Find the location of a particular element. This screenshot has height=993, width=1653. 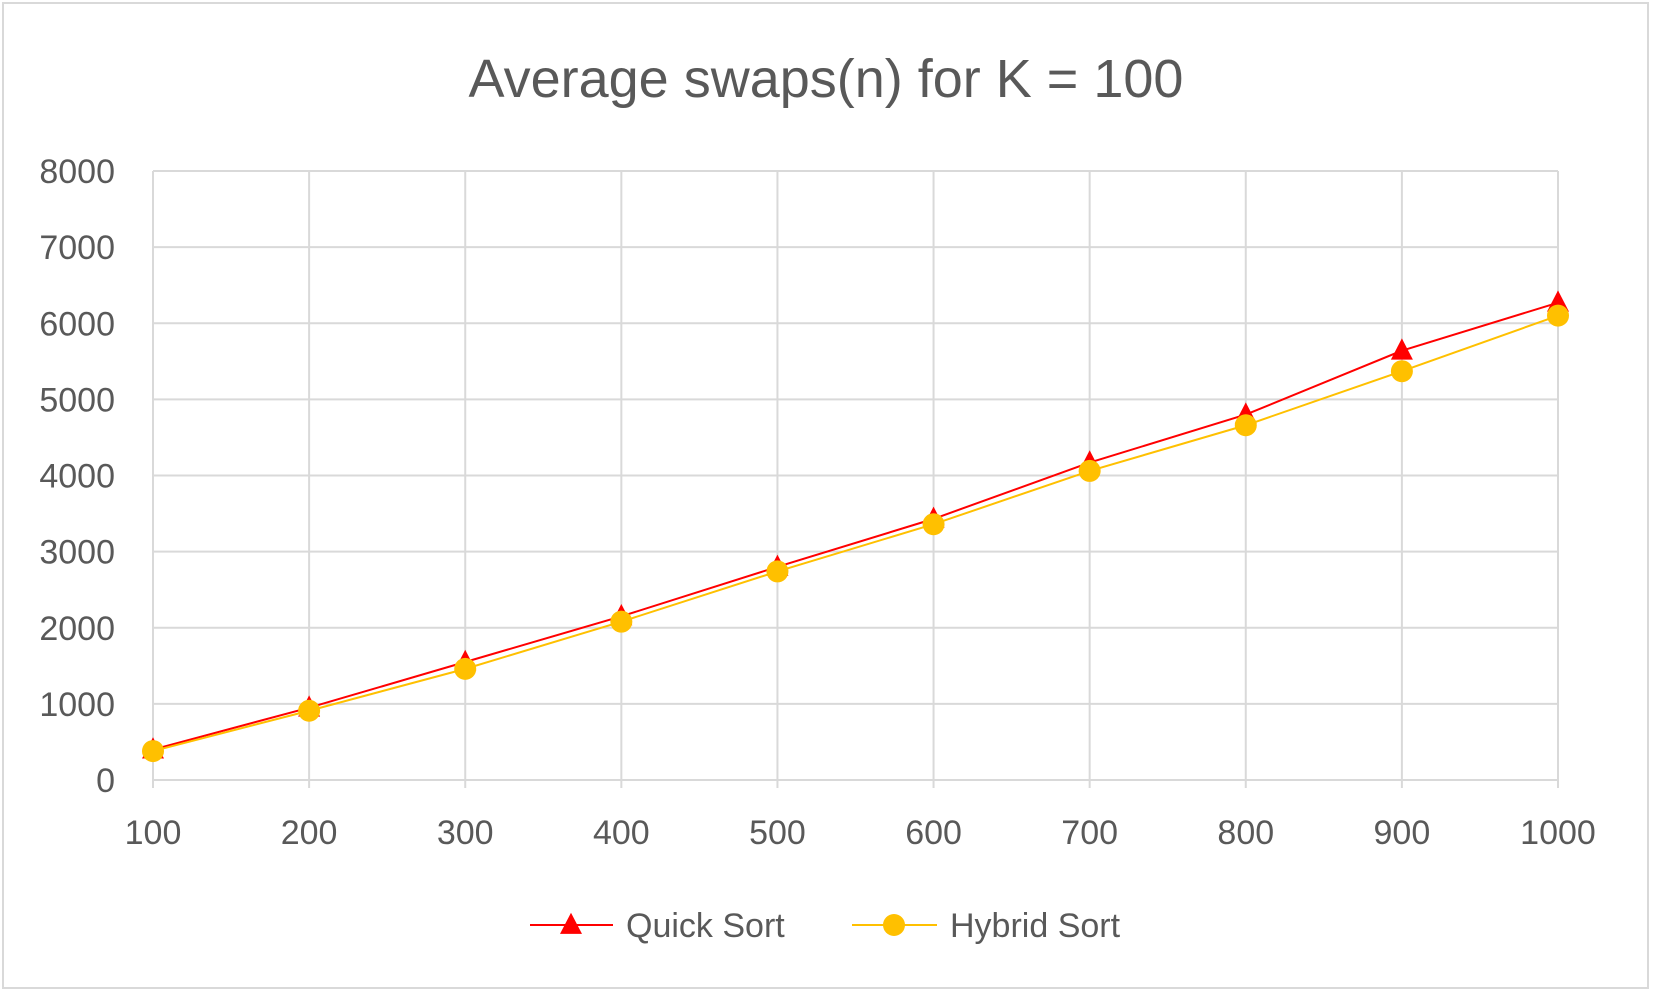

x-axis-ticks: 100 200 300 400 500 600 700 800 900 1000 is located at coordinates (860, 833).